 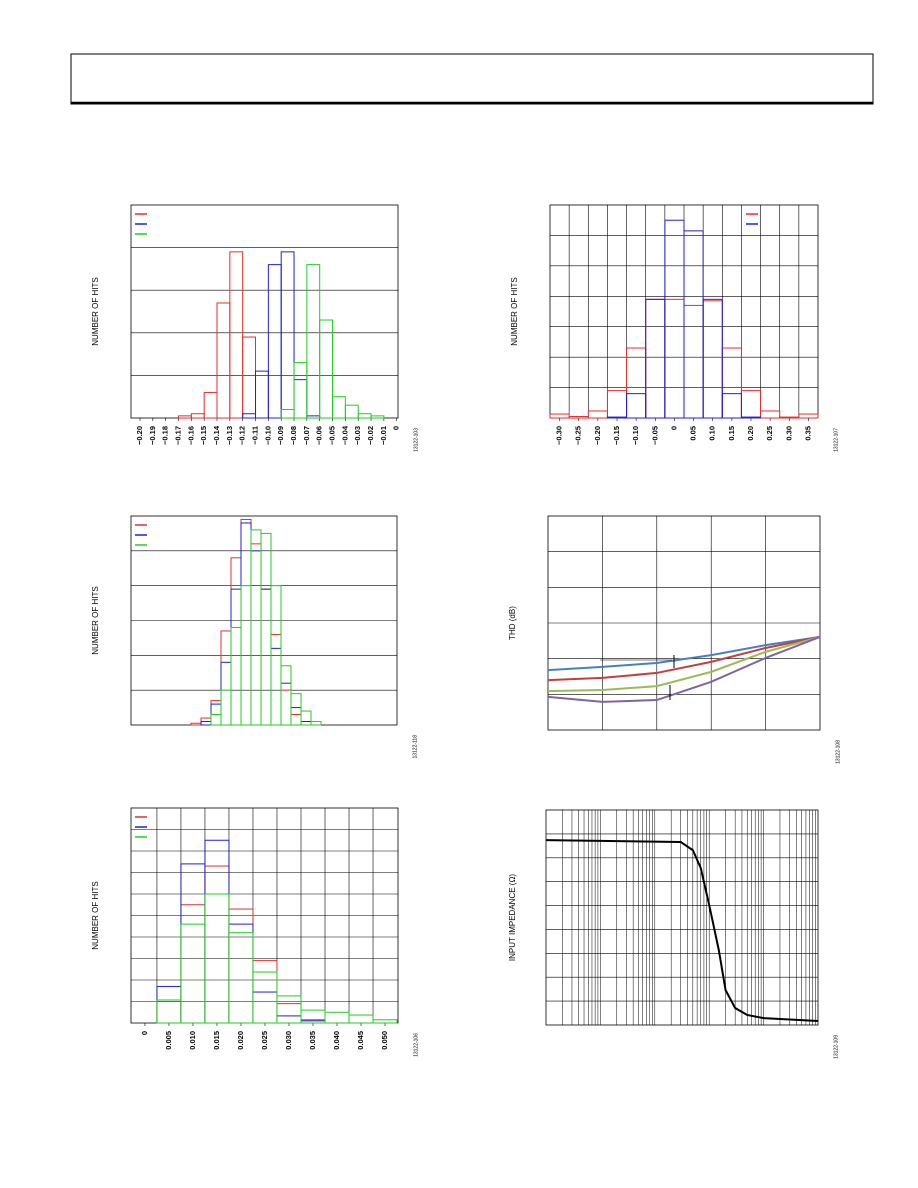 What do you see at coordinates (415, 747) in the screenshot?
I see `figure-id: 13122-118` at bounding box center [415, 747].